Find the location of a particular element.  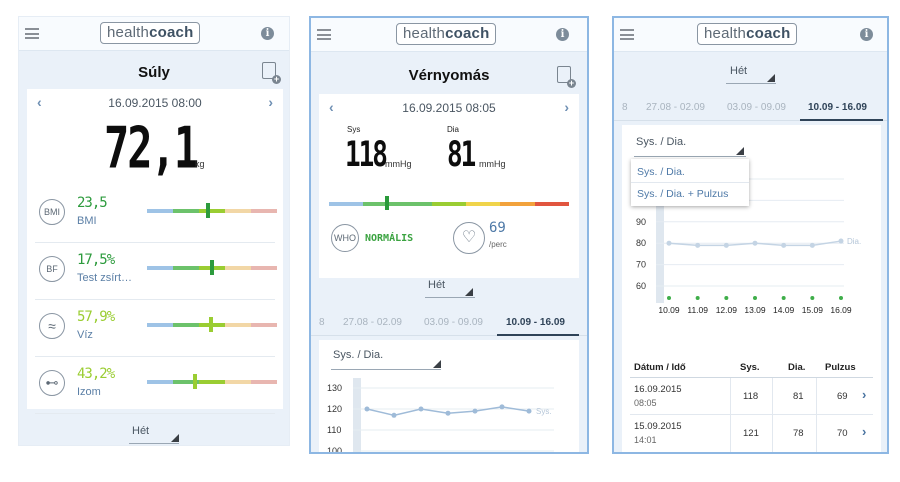

popup-separator is located at coordinates (690, 182).